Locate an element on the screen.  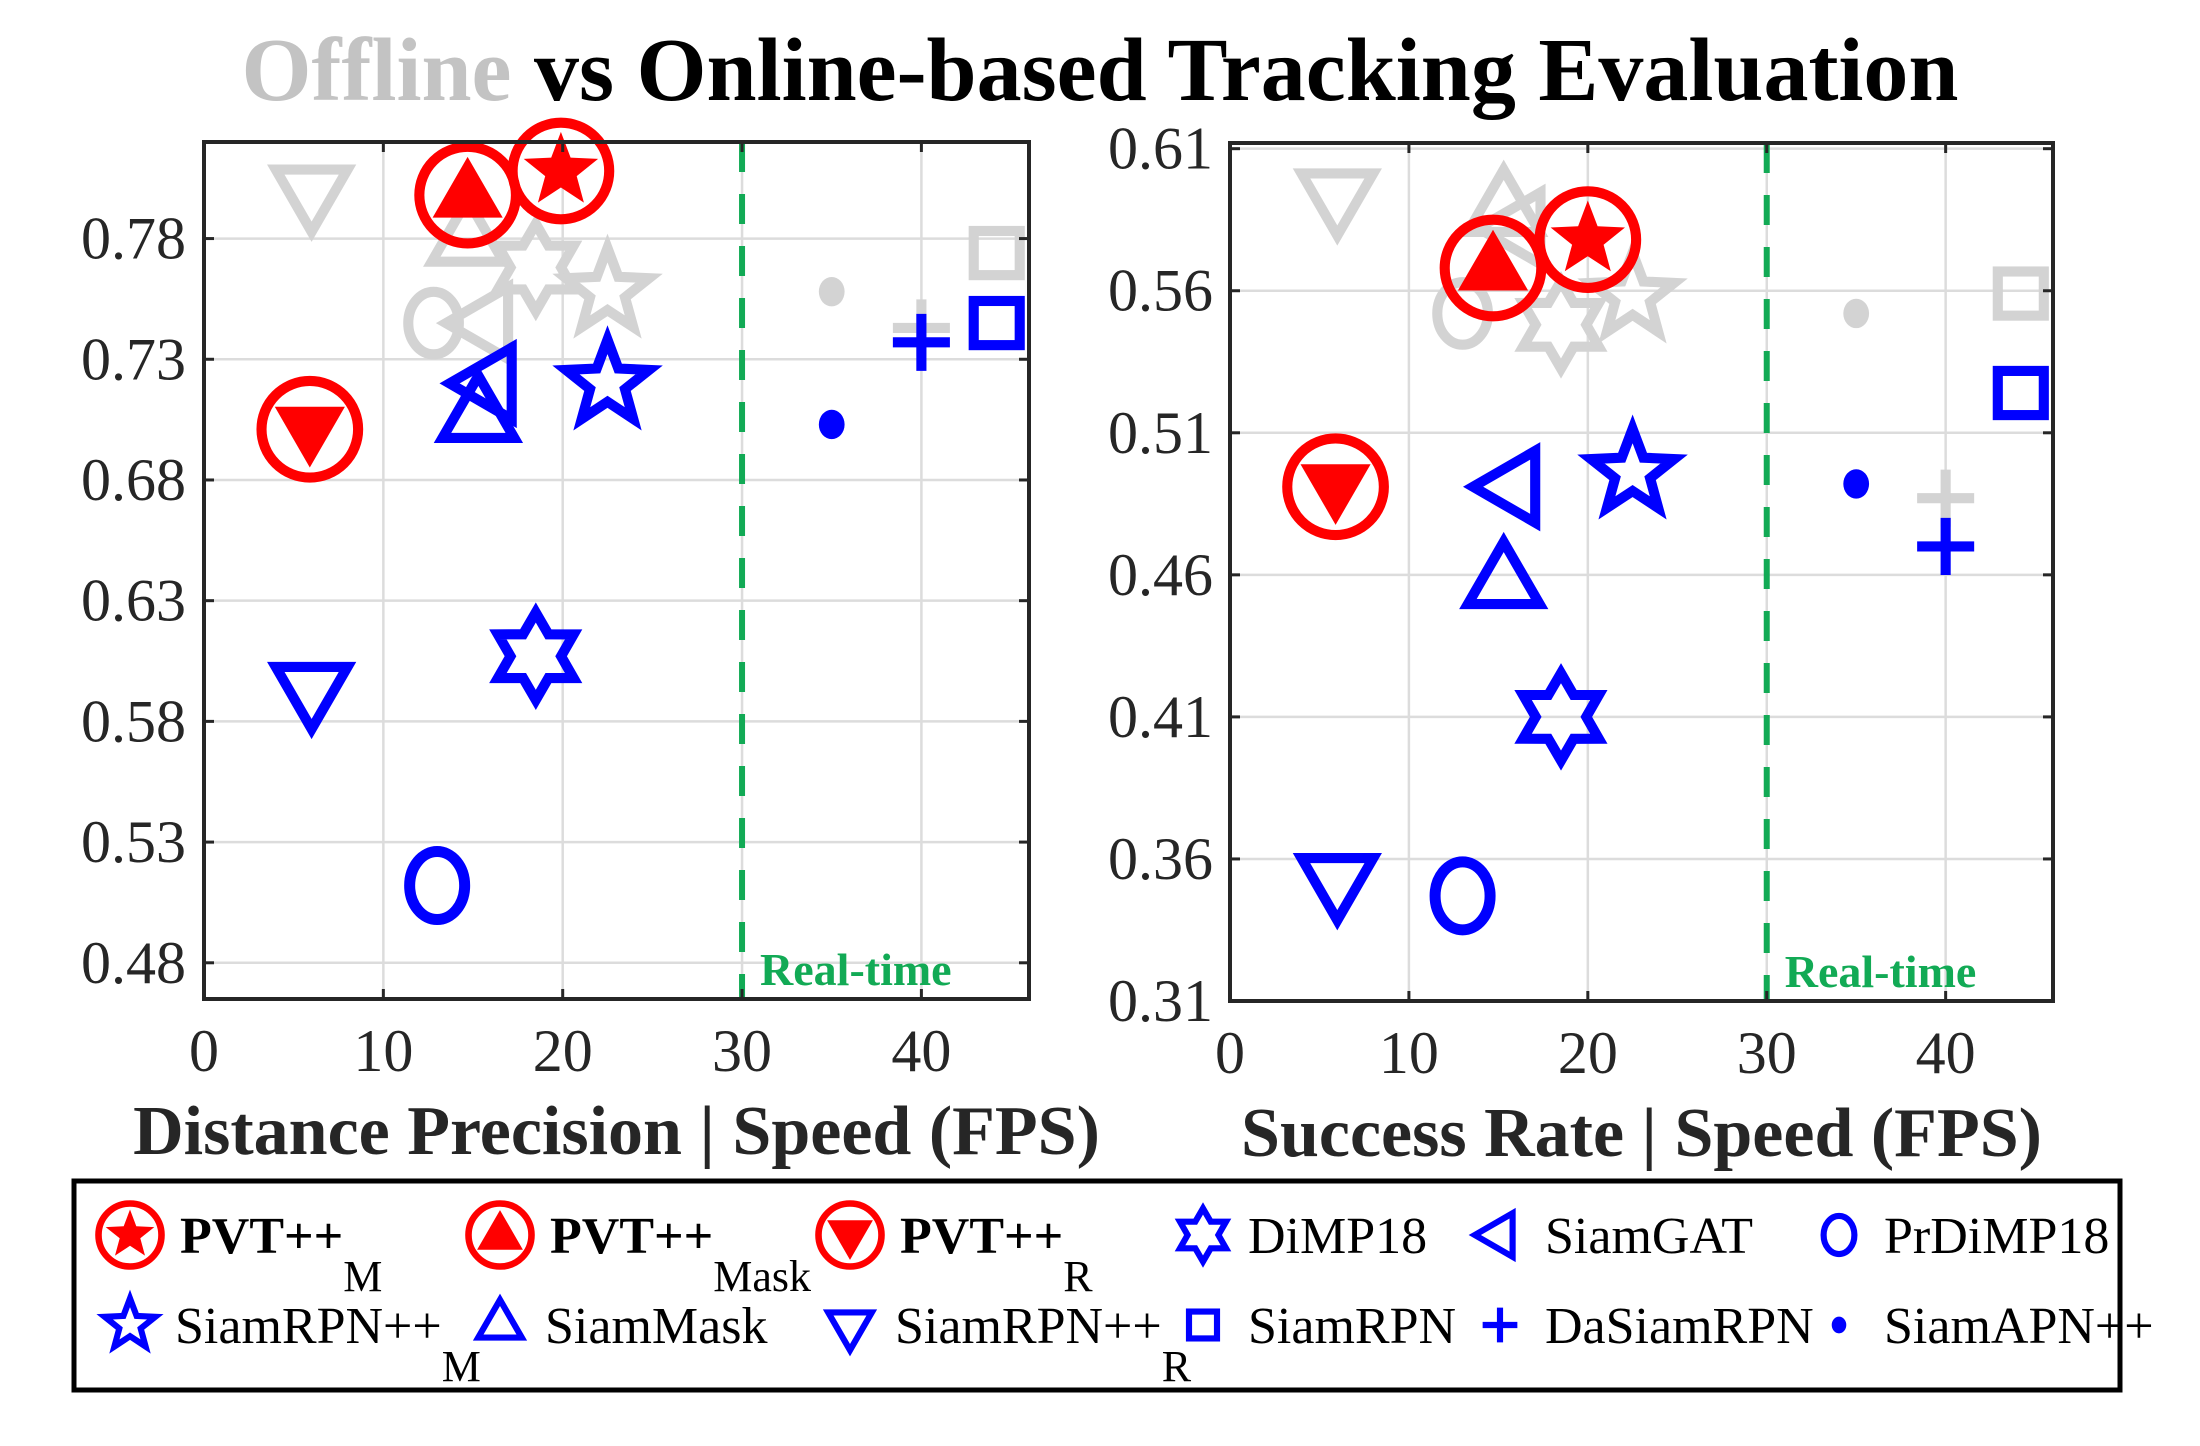
legend-item-pvt_m: PVT++M is located at coordinates (238, 1250).